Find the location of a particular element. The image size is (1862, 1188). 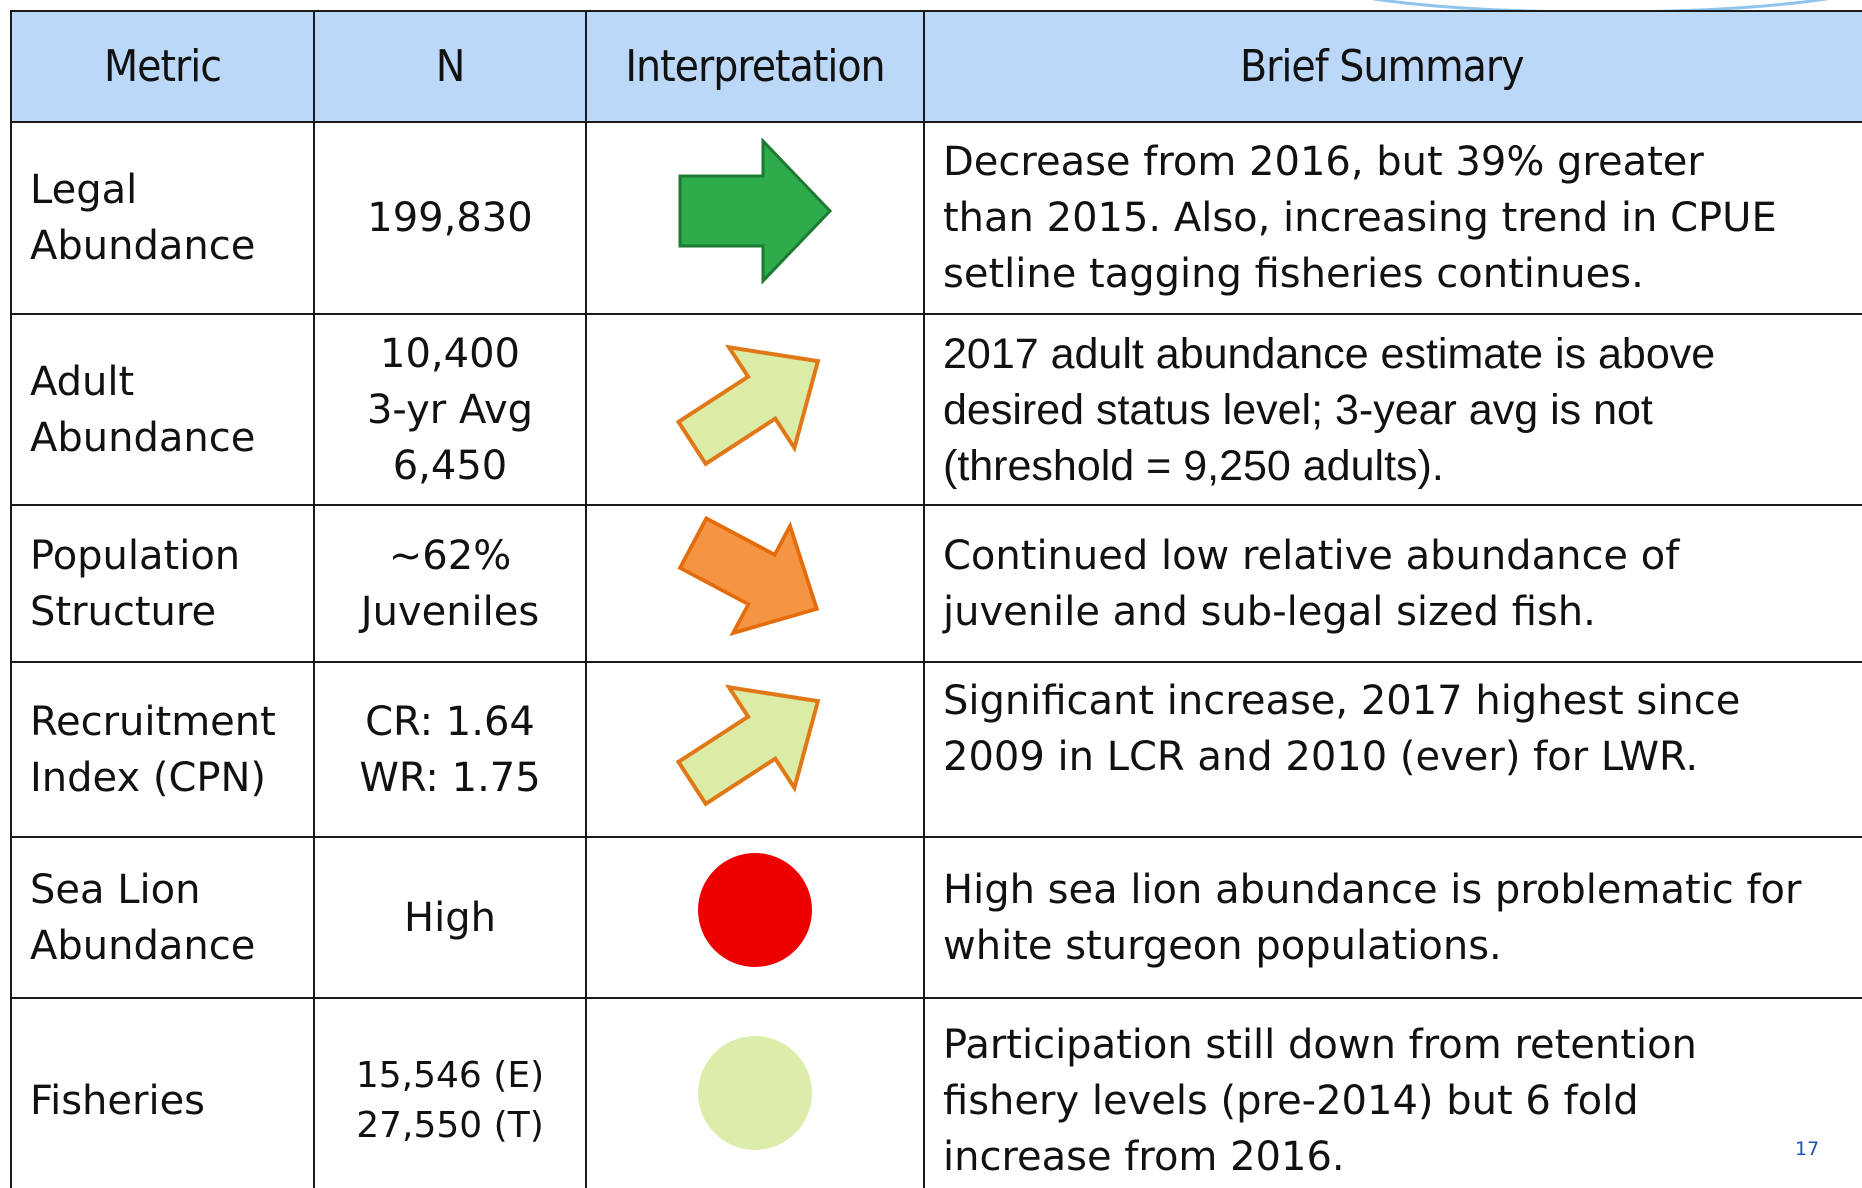

n-cell: 10,400 3-yr Avg 6,450 is located at coordinates (450, 409).